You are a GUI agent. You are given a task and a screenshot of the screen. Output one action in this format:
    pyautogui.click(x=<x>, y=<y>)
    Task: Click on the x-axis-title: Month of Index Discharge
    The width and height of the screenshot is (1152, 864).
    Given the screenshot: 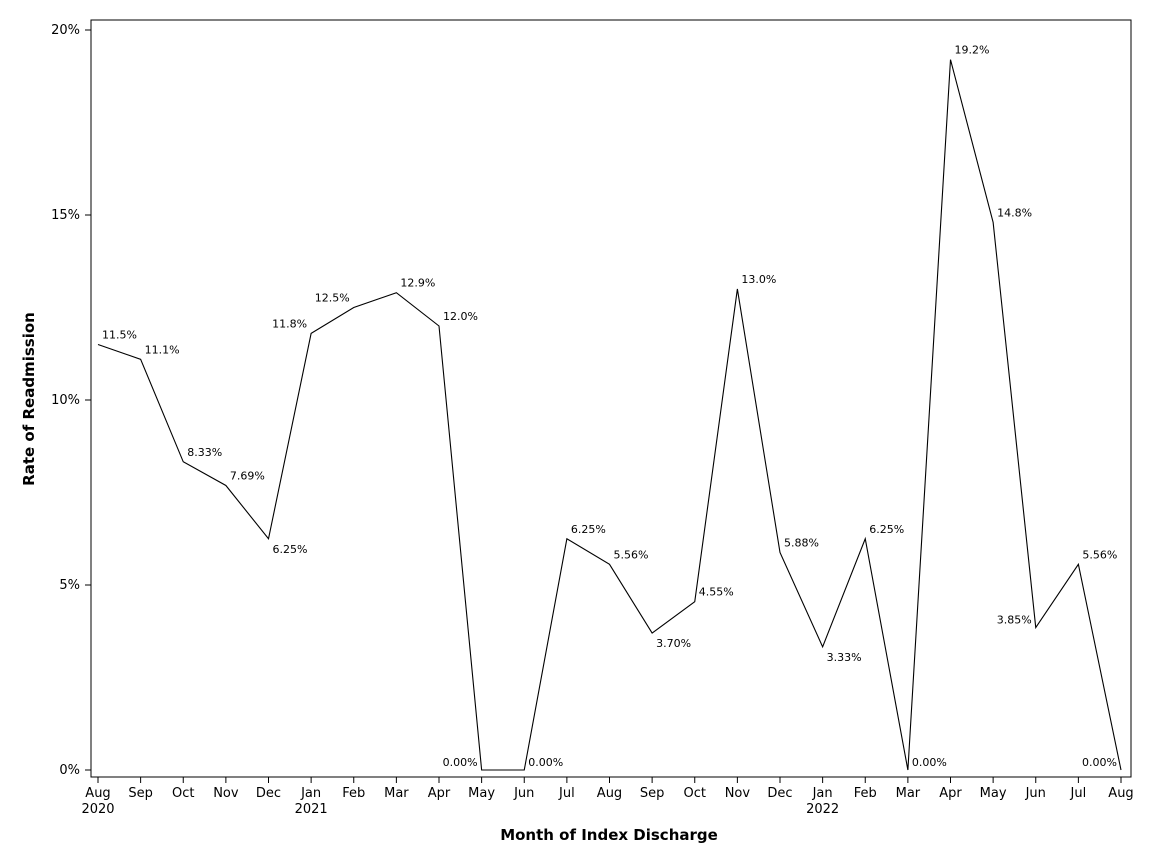 What is the action you would take?
    pyautogui.click(x=609, y=835)
    